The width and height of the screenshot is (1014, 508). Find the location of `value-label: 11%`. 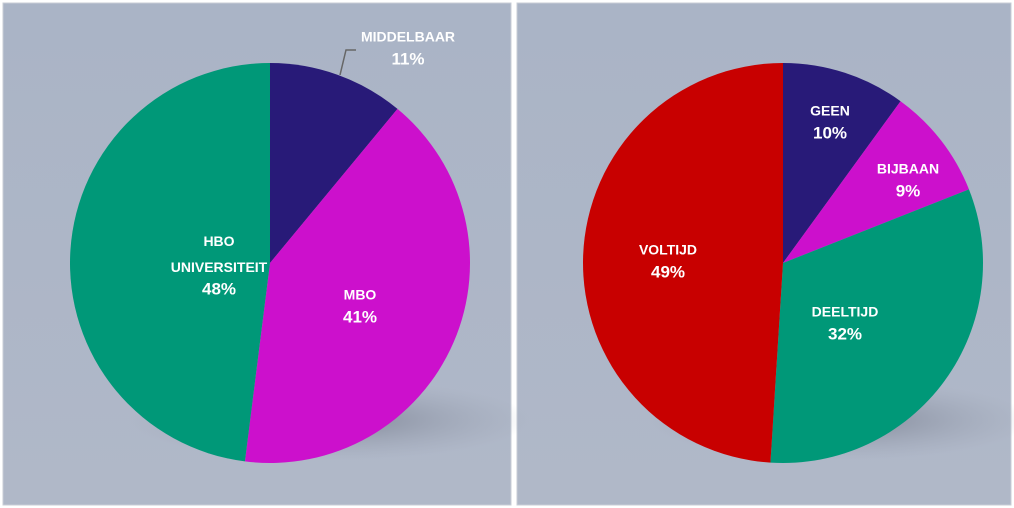

value-label: 11% is located at coordinates (407, 58).